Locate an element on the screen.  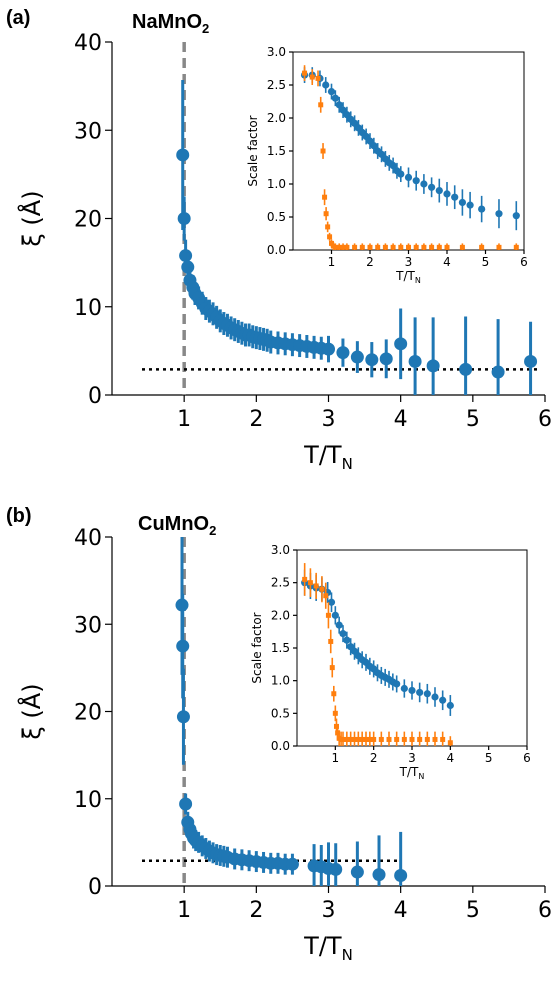
b-main-xtick-label: 3 is located at coordinates (329, 910).